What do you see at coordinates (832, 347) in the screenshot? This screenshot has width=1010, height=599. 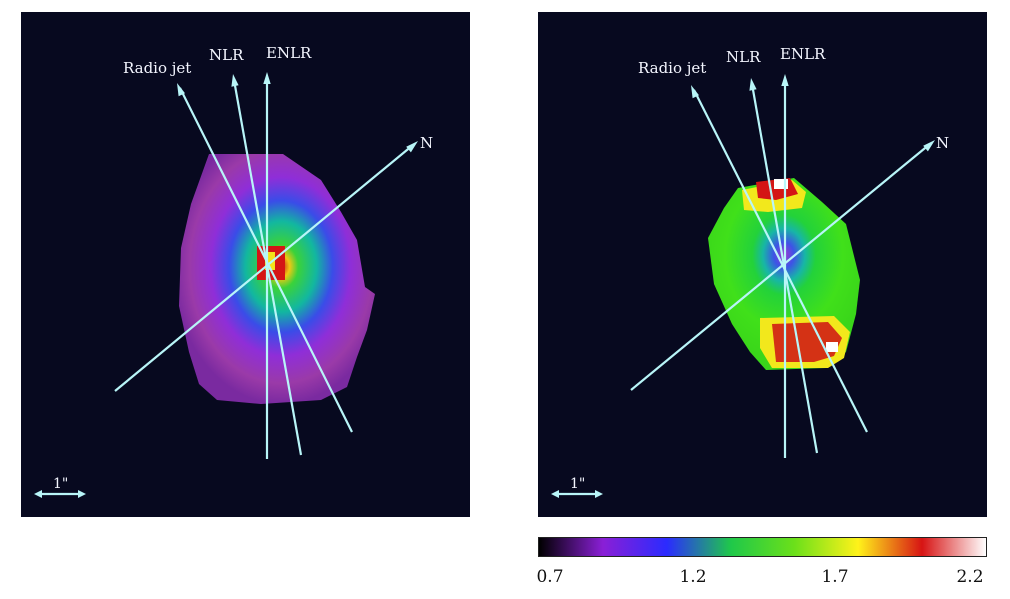 I see `ratio-bottom-white` at bounding box center [832, 347].